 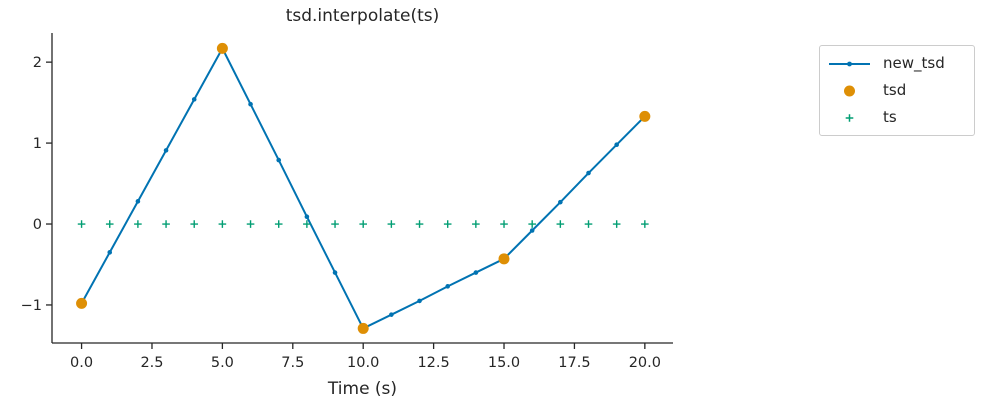 What do you see at coordinates (151, 363) in the screenshot?
I see `x-tick-label: 2.5` at bounding box center [151, 363].